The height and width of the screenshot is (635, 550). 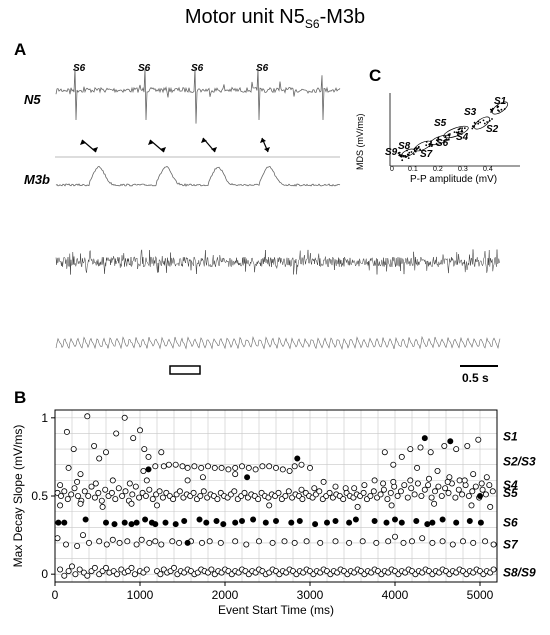 I want to click on cluster-label-s8: S8, so click(x=404, y=146).